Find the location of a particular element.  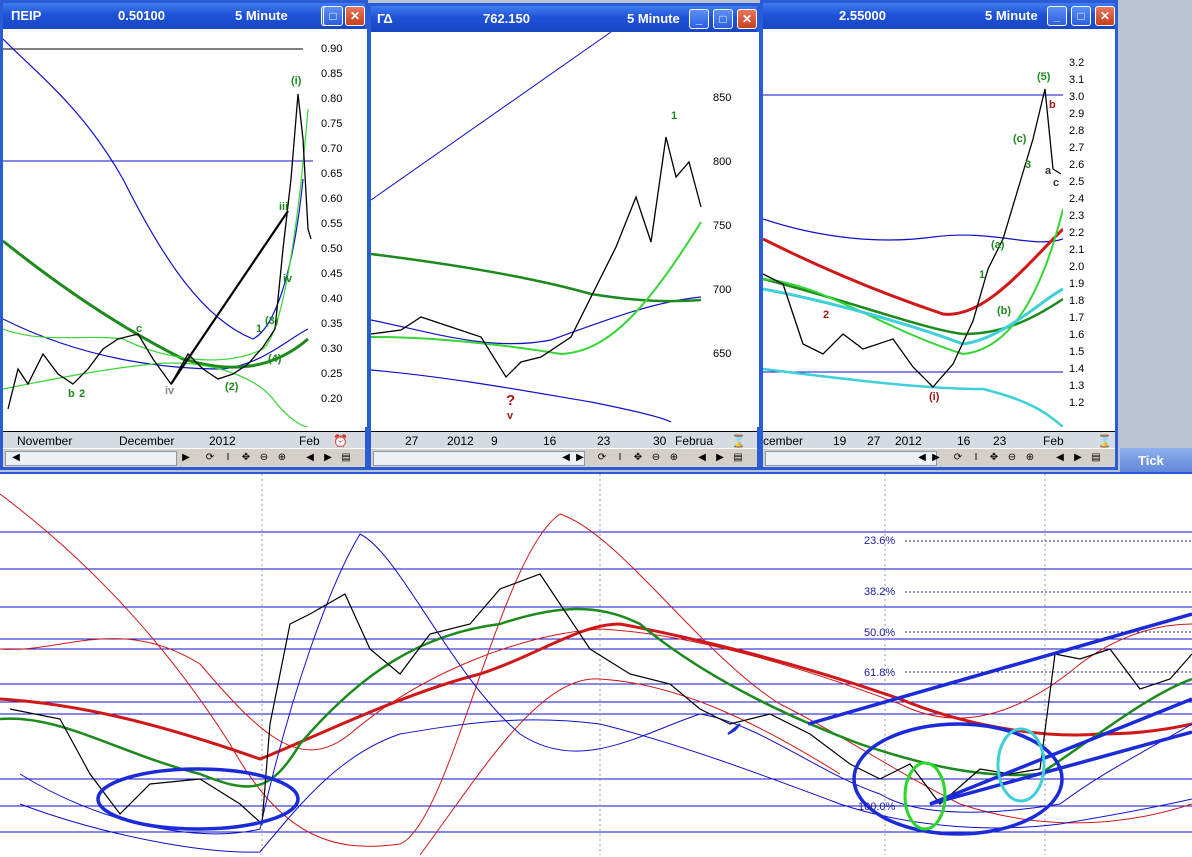

x-axis: 27 2012 9 16 23 30 Februa ⌛ is located at coordinates (564, 440).